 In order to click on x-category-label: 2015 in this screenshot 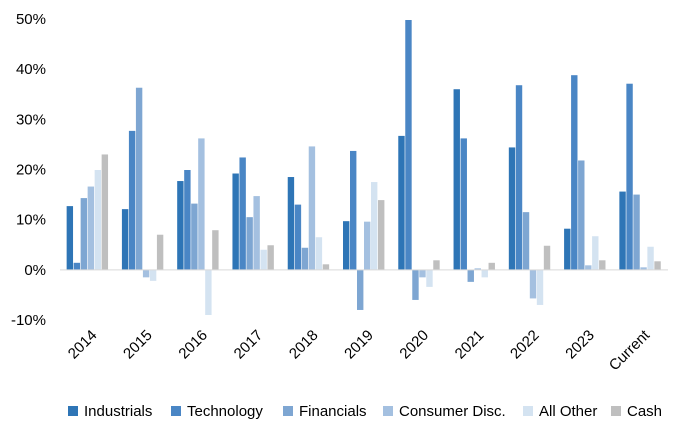, I will do `click(138, 345)`.